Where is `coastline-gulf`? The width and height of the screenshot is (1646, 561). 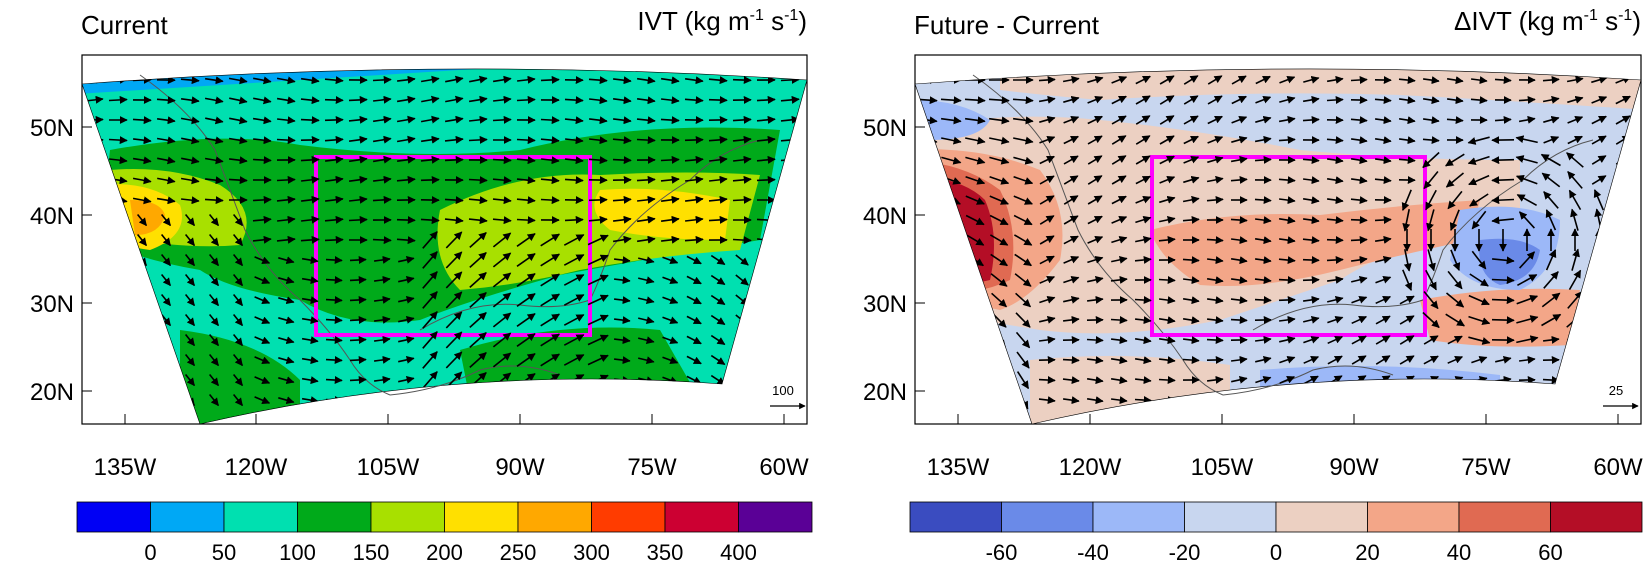
coastline-gulf is located at coordinates (590, 235).